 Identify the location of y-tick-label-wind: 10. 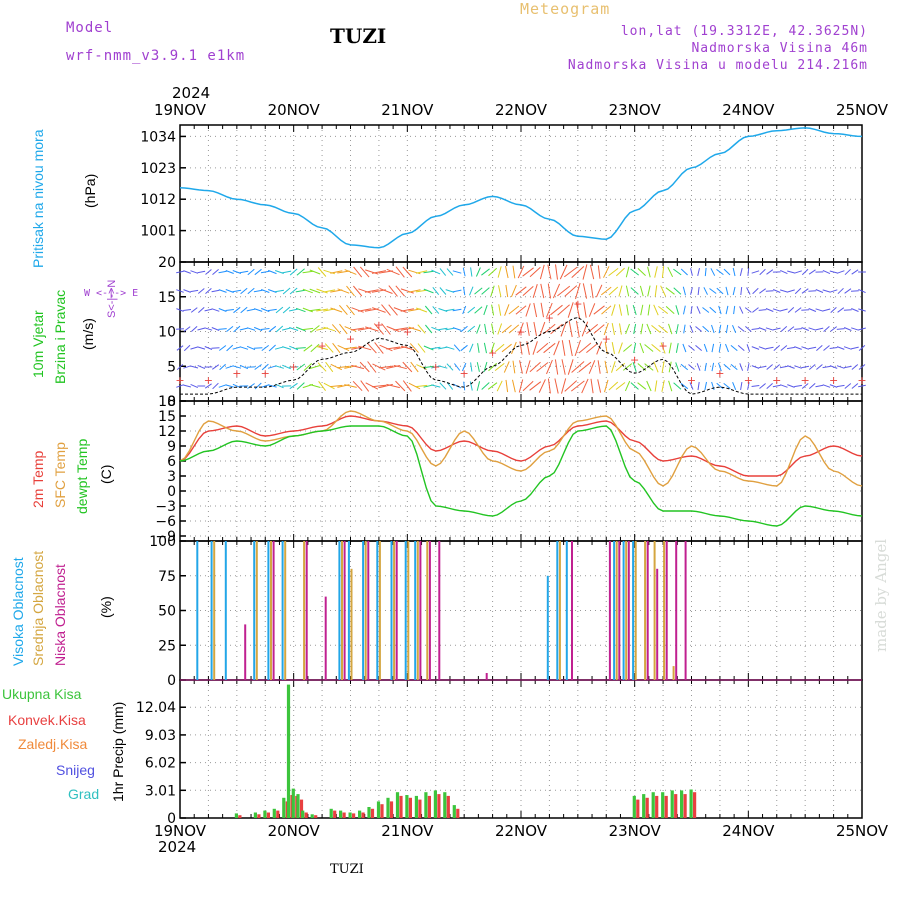
(167, 333).